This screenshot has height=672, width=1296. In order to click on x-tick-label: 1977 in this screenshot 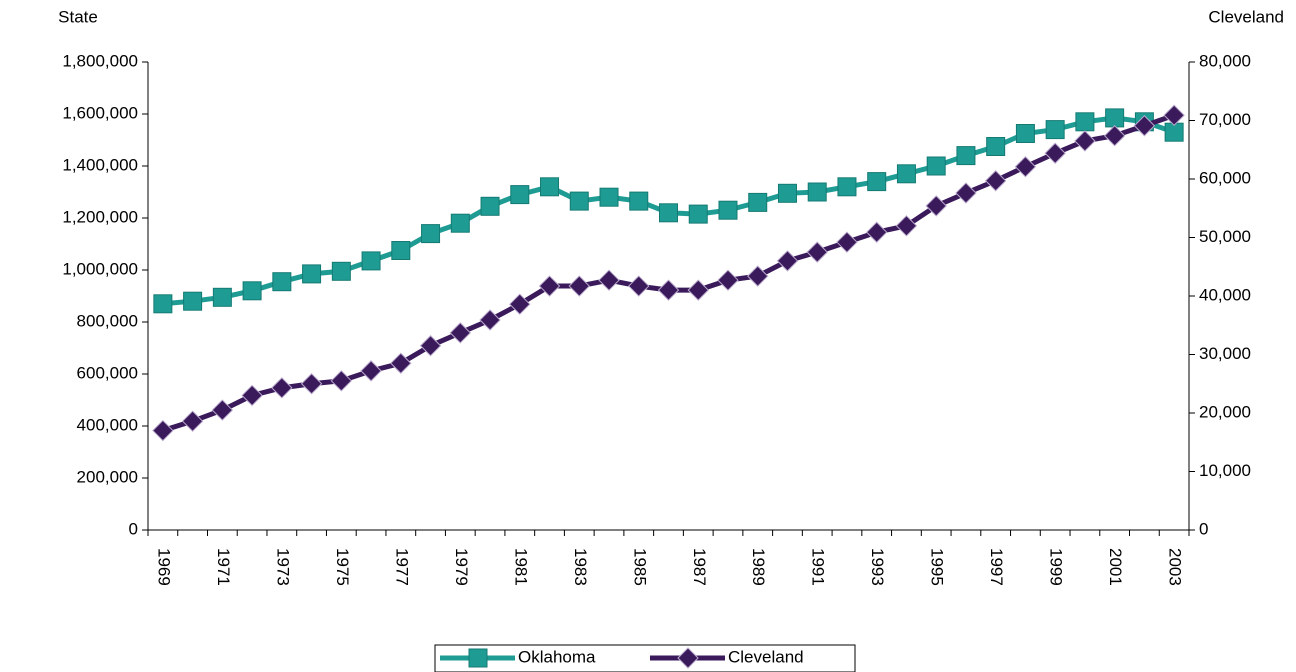, I will do `click(401, 567)`.